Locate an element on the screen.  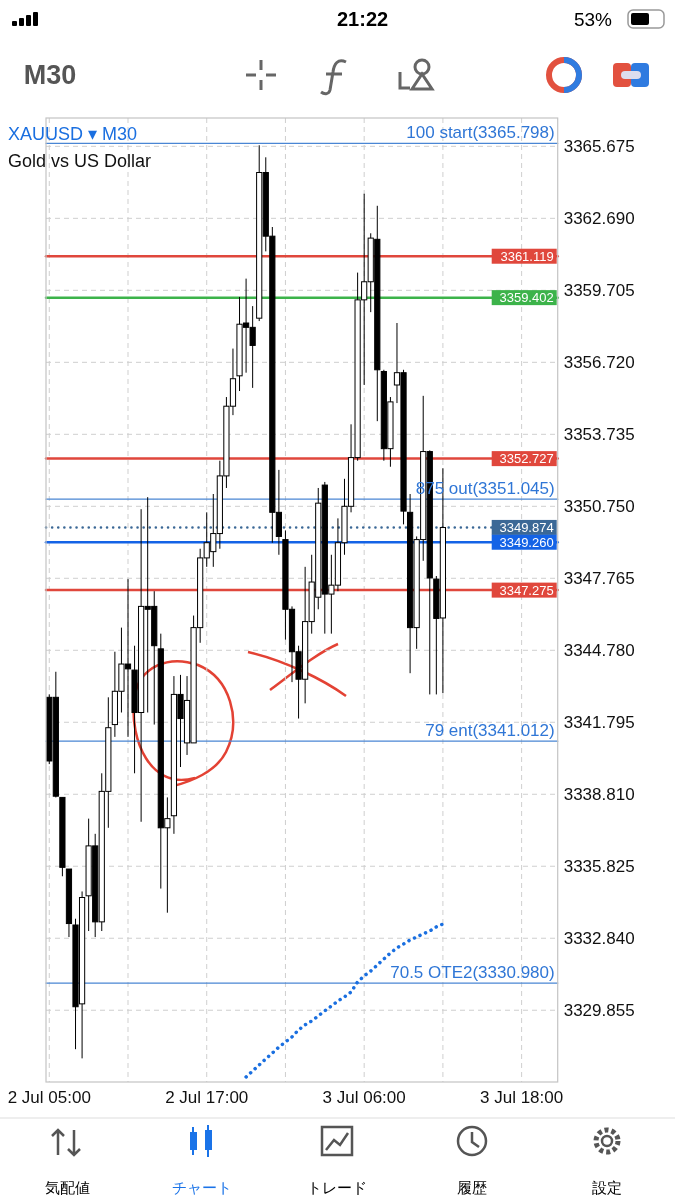
title: XAUUSD ▾ M30 is located at coordinates (73, 134).